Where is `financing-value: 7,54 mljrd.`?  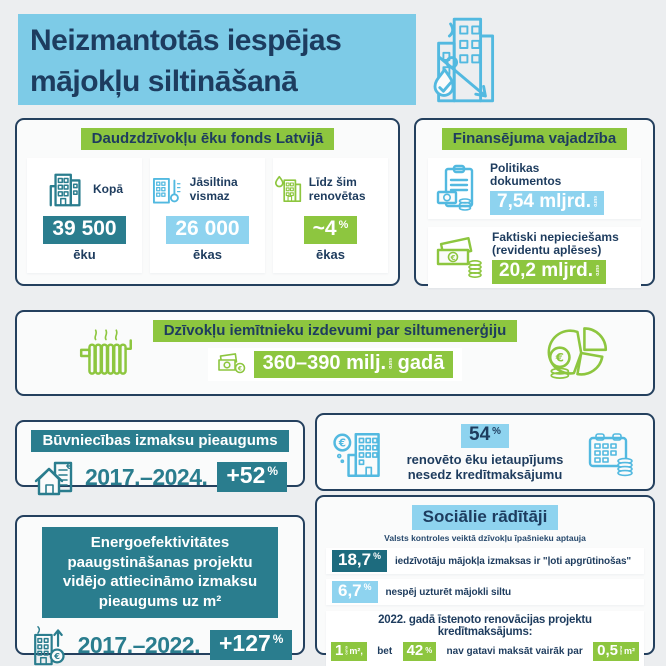 financing-value: 7,54 mljrd. is located at coordinates (544, 201).